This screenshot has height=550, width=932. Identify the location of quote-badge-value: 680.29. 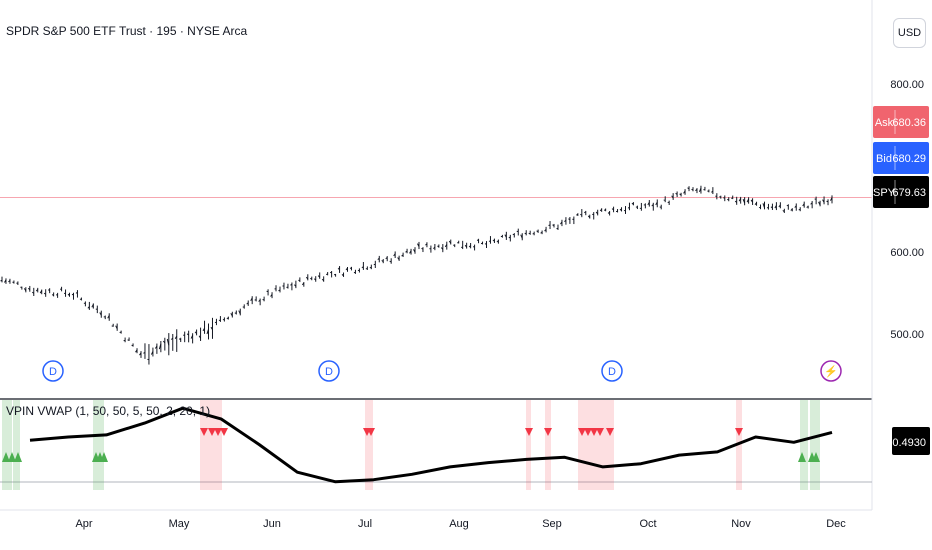
(909, 159).